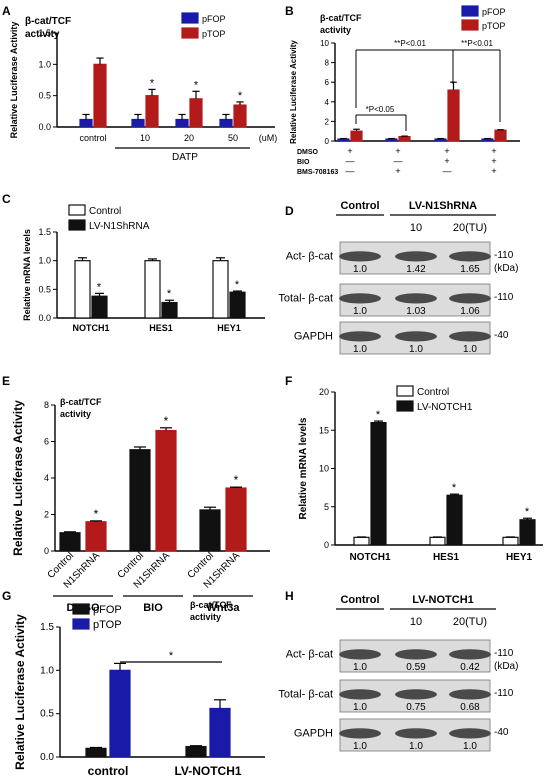 Image resolution: width=550 pixels, height=782 pixels. I want to click on group-label: DATP, so click(185, 157).